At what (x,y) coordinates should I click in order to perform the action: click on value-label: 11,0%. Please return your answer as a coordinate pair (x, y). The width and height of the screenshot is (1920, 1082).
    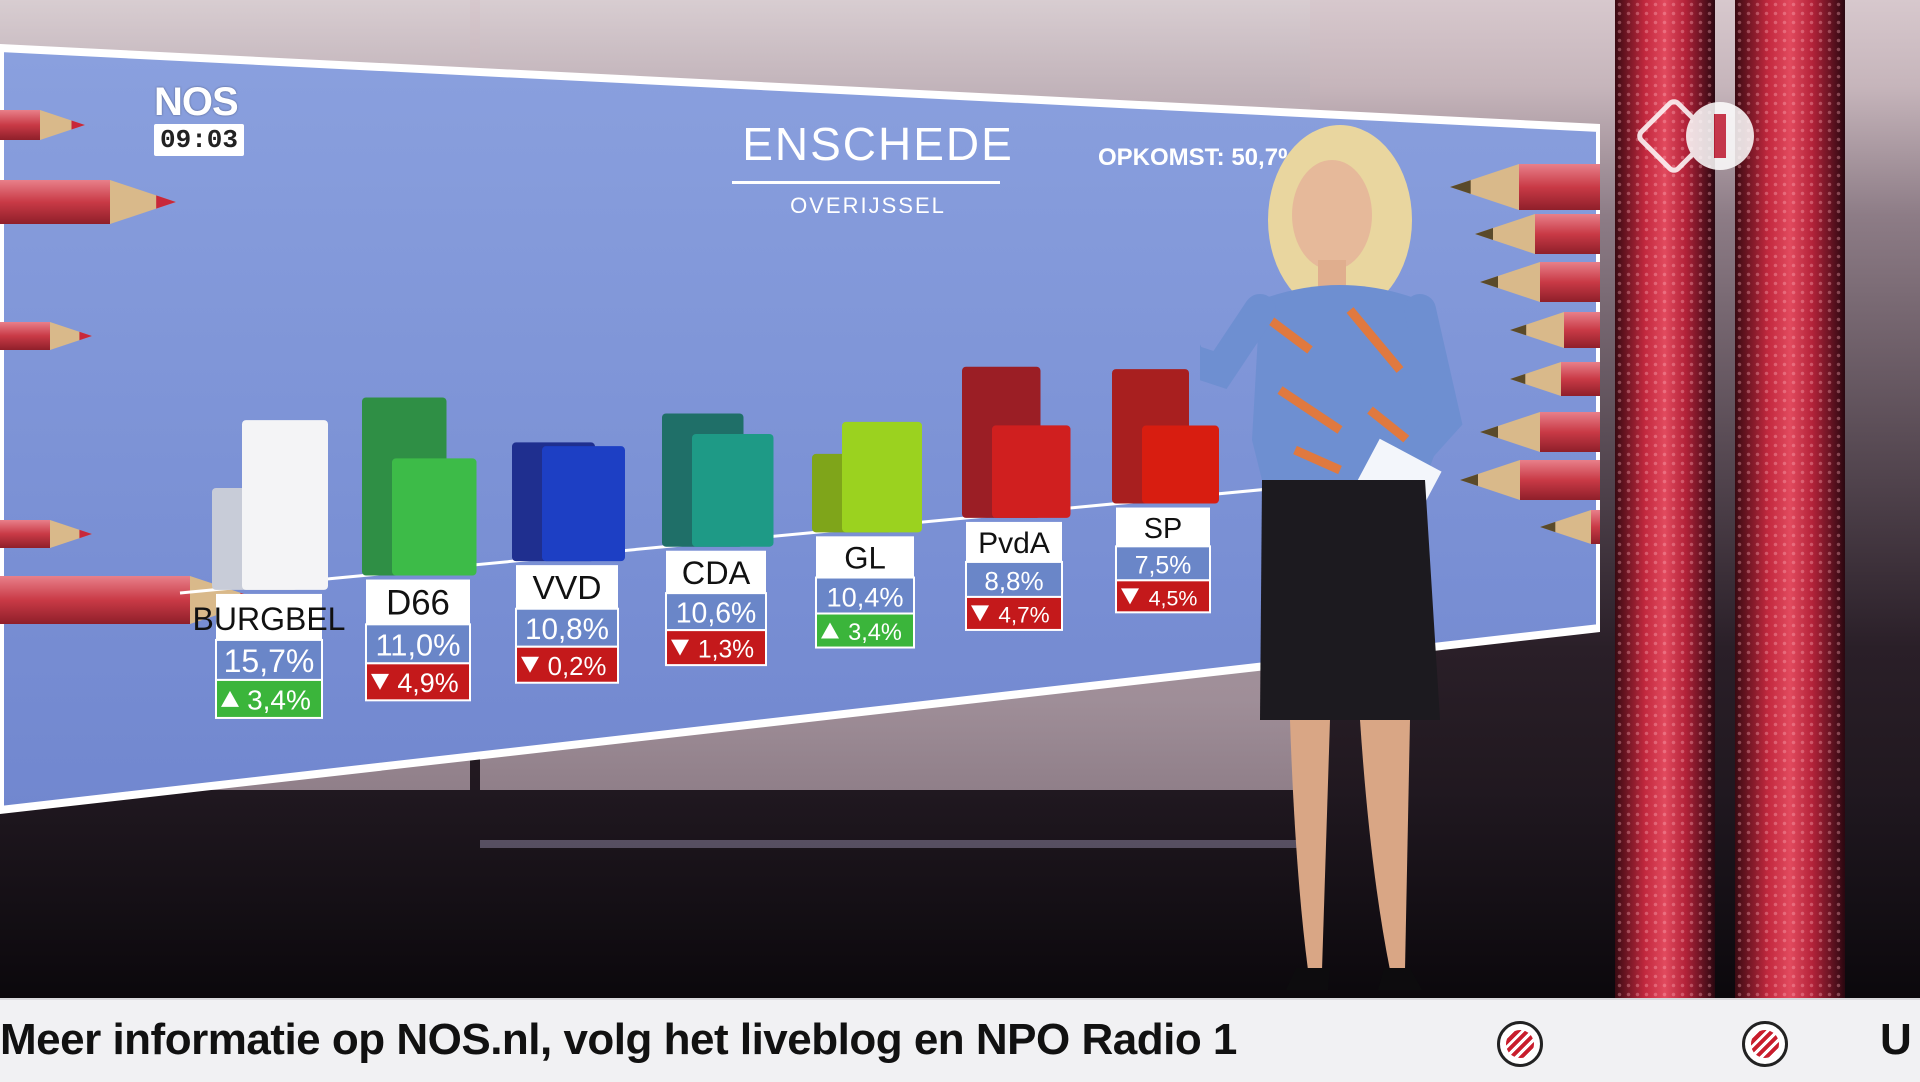
    Looking at the image, I should click on (417, 645).